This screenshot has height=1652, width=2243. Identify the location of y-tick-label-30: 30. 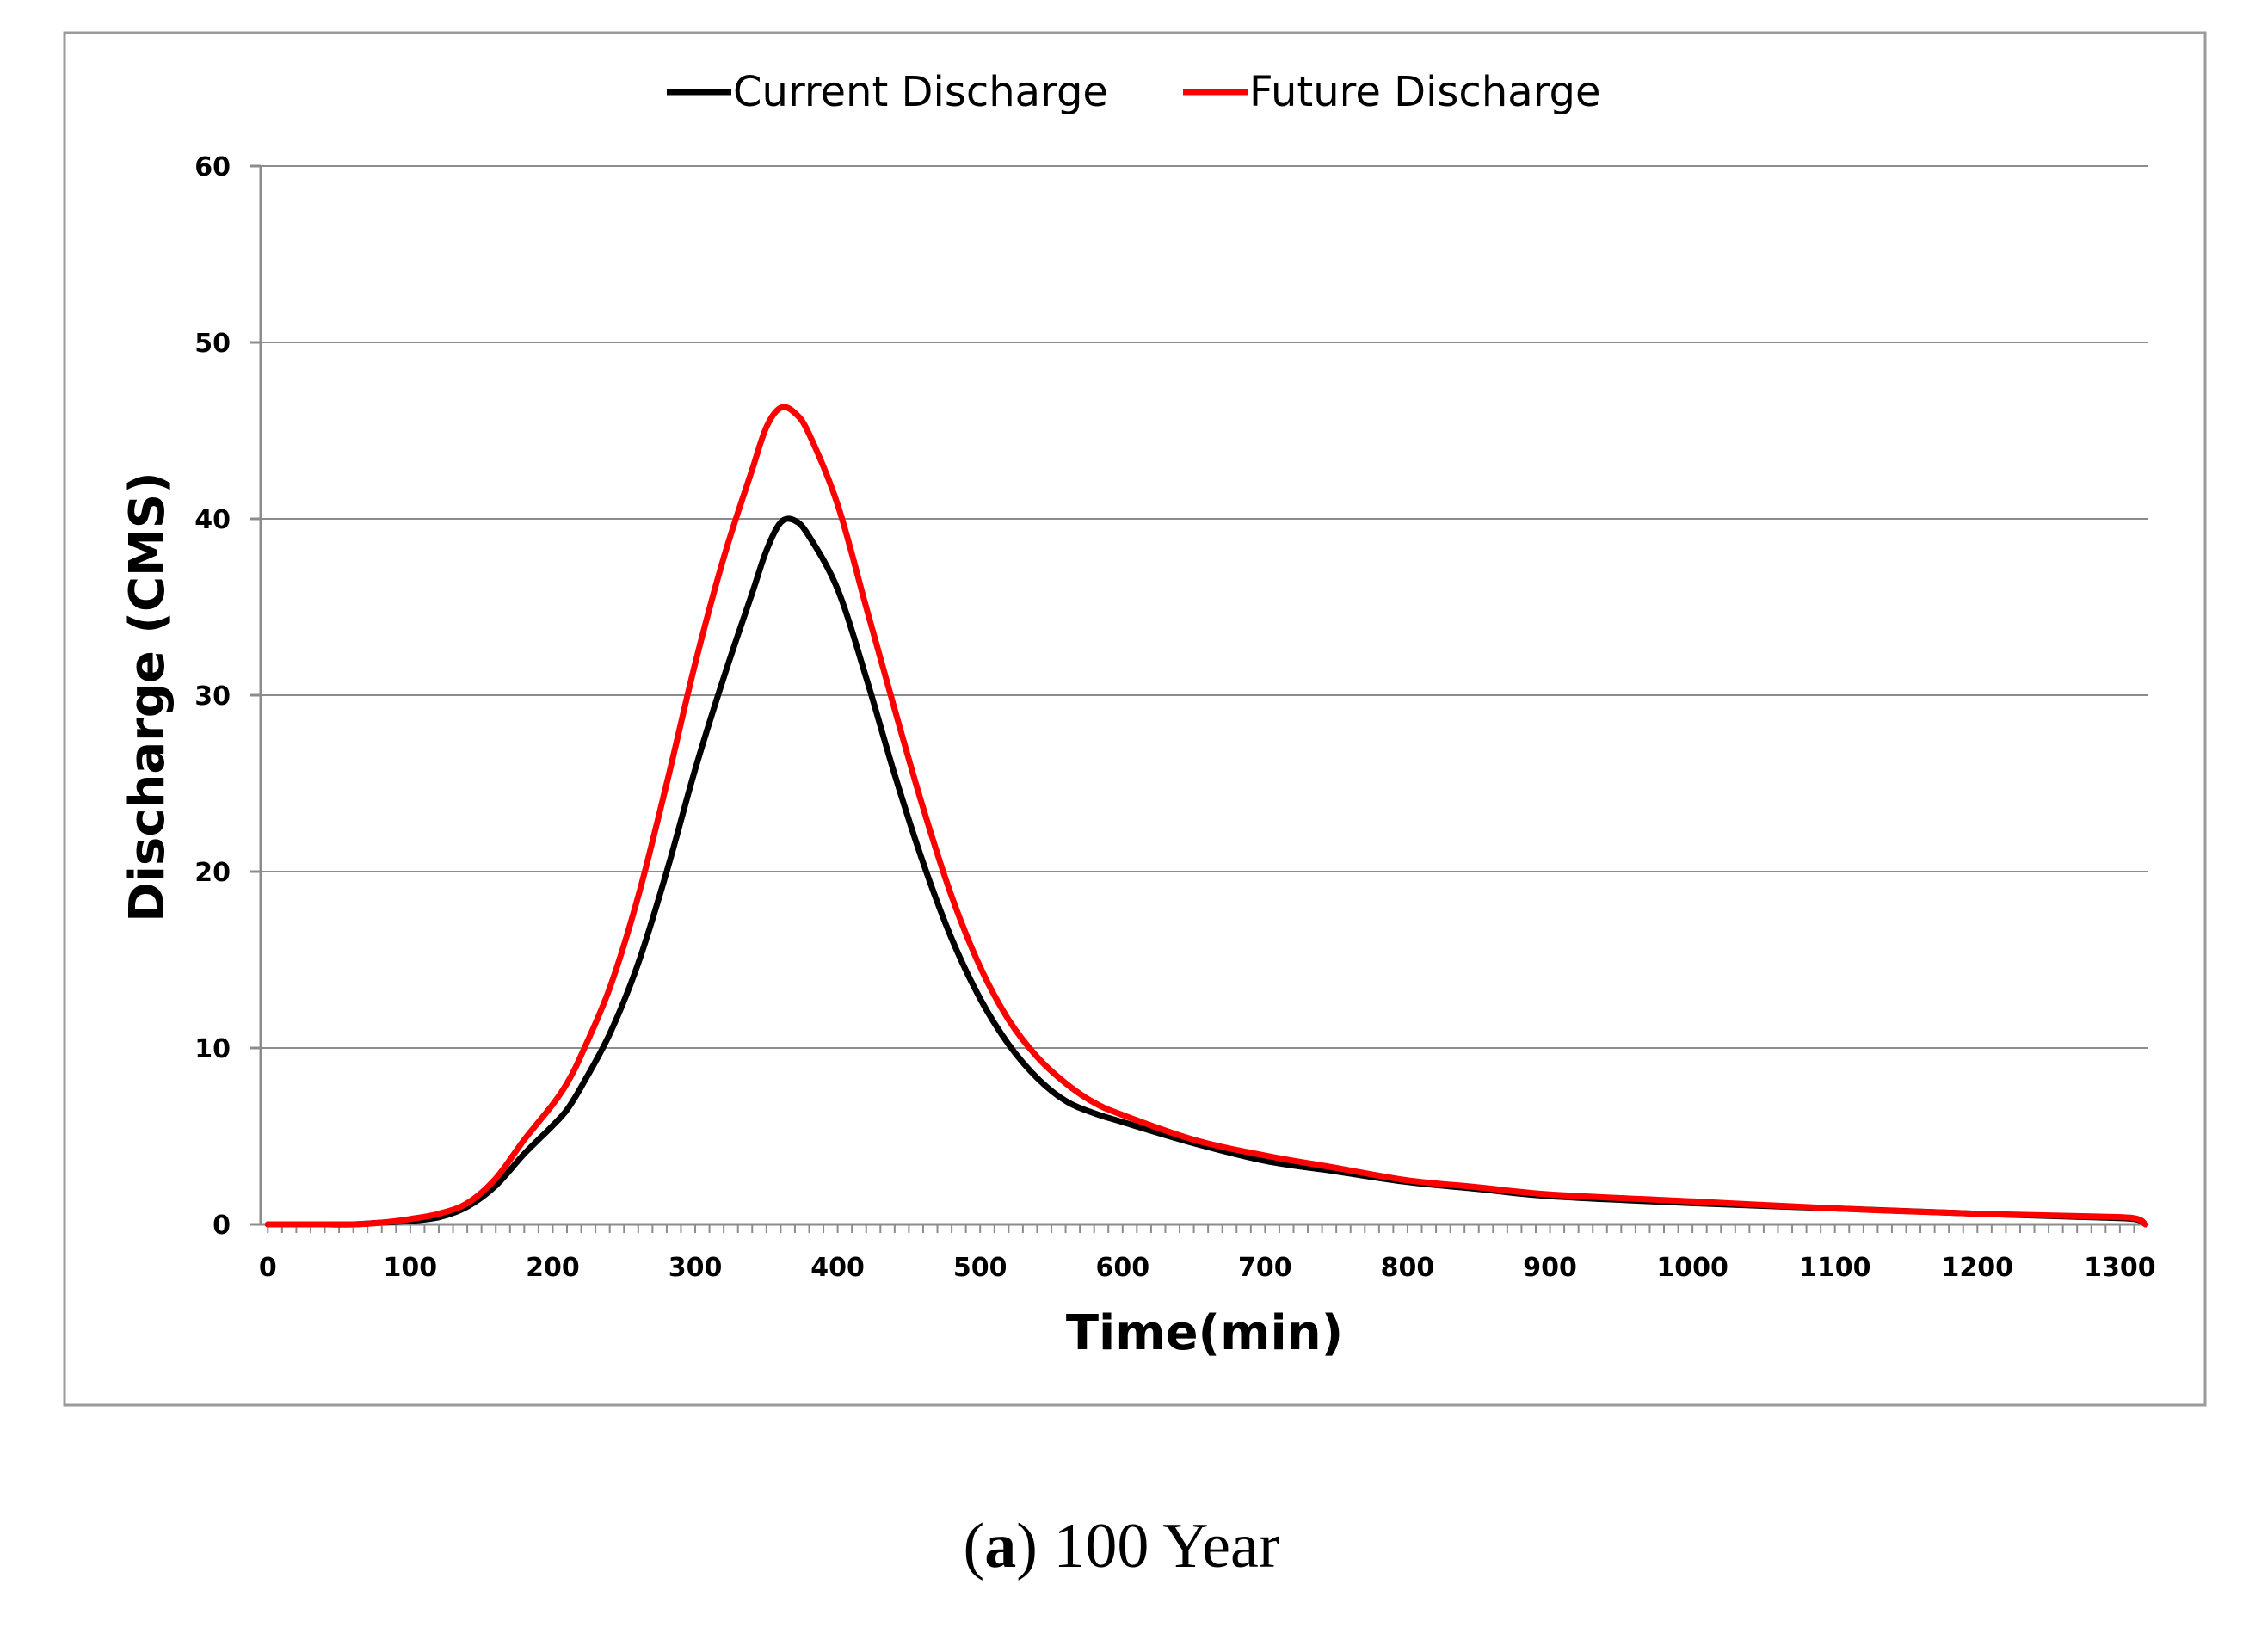
(212, 696).